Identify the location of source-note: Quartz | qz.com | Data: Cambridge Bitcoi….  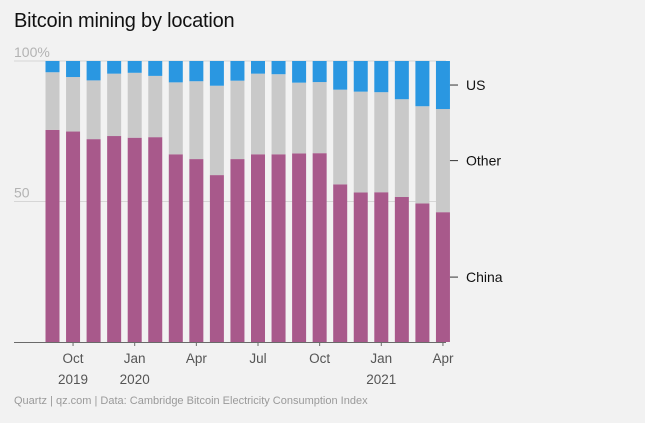
(191, 401).